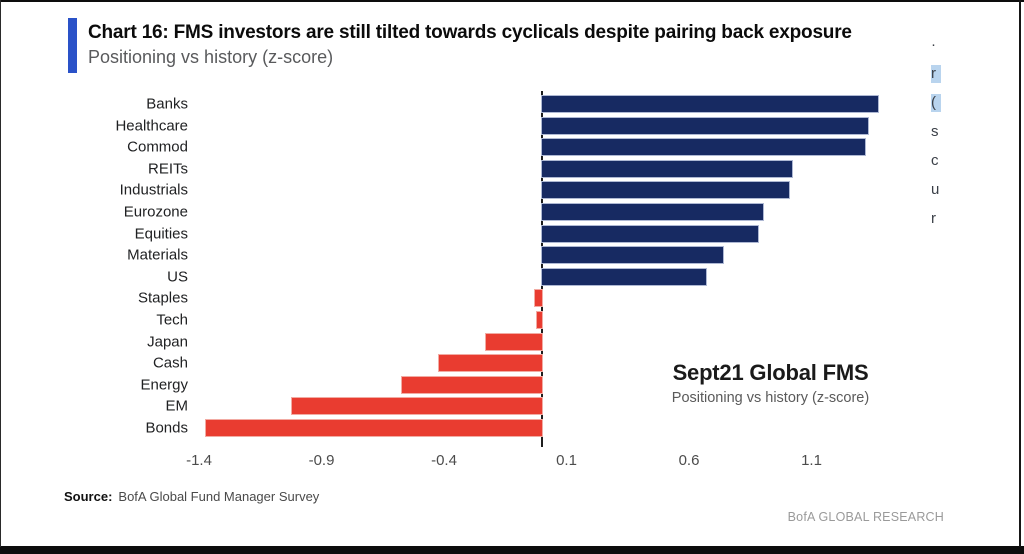  What do you see at coordinates (512, 1) in the screenshot?
I see `page-border-top` at bounding box center [512, 1].